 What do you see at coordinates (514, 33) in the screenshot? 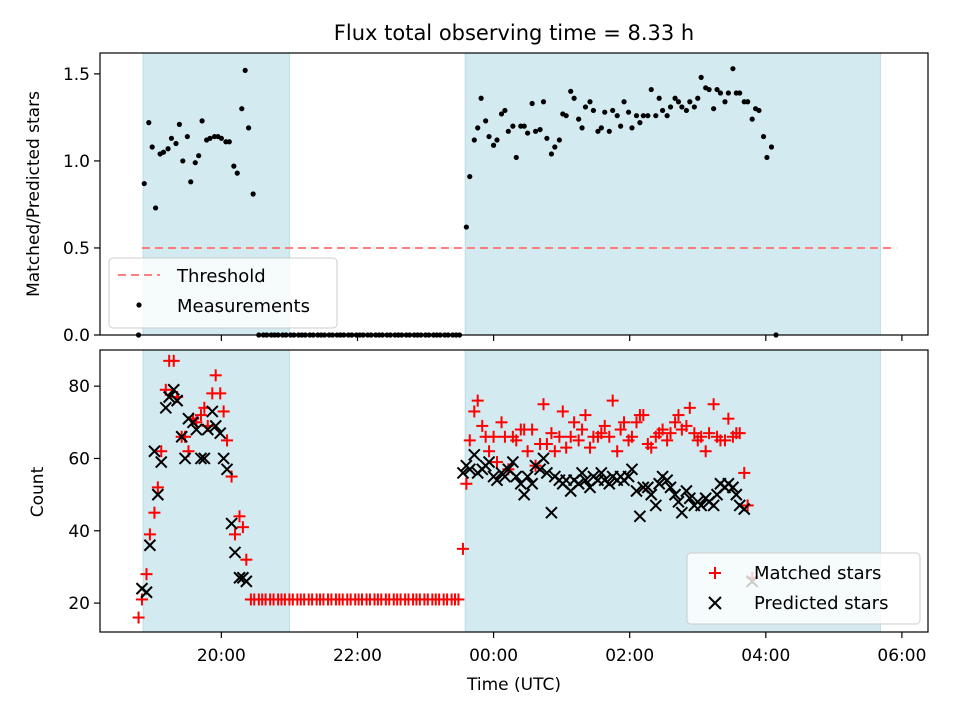
I see `chart-title: Flux total observing time = 8.33 h` at bounding box center [514, 33].